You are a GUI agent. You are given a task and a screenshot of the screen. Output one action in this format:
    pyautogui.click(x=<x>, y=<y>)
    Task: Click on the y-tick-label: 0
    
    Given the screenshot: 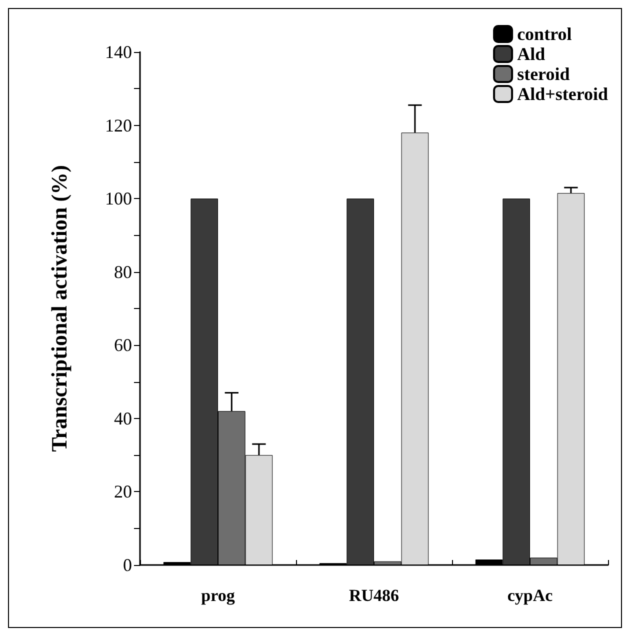 What is the action you would take?
    pyautogui.click(x=127, y=565)
    